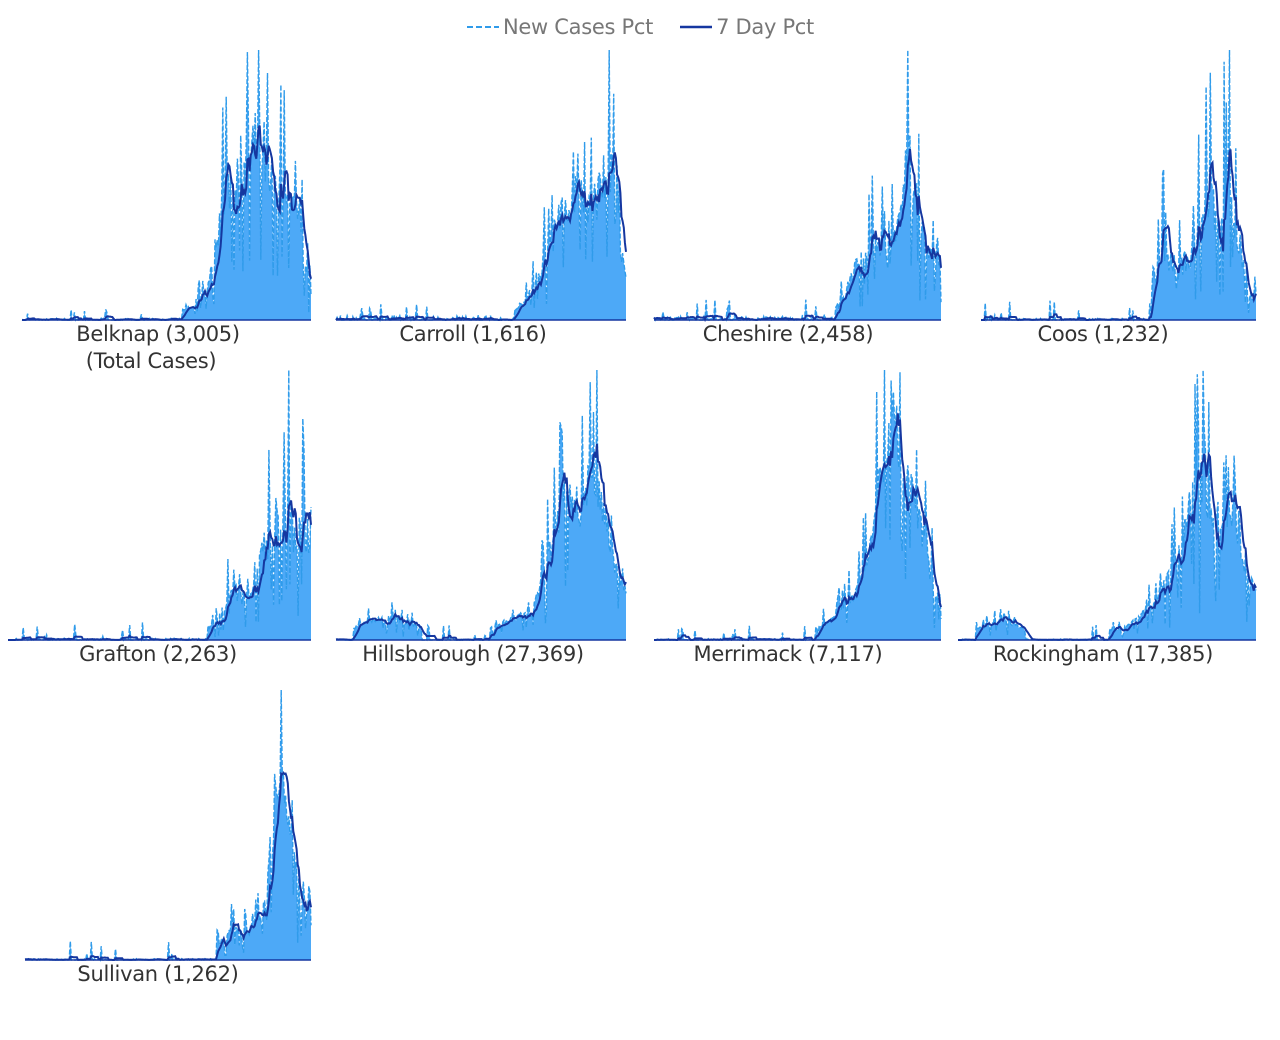 The image size is (1280, 1040). I want to click on panel-rockingham, so click(1107, 505).